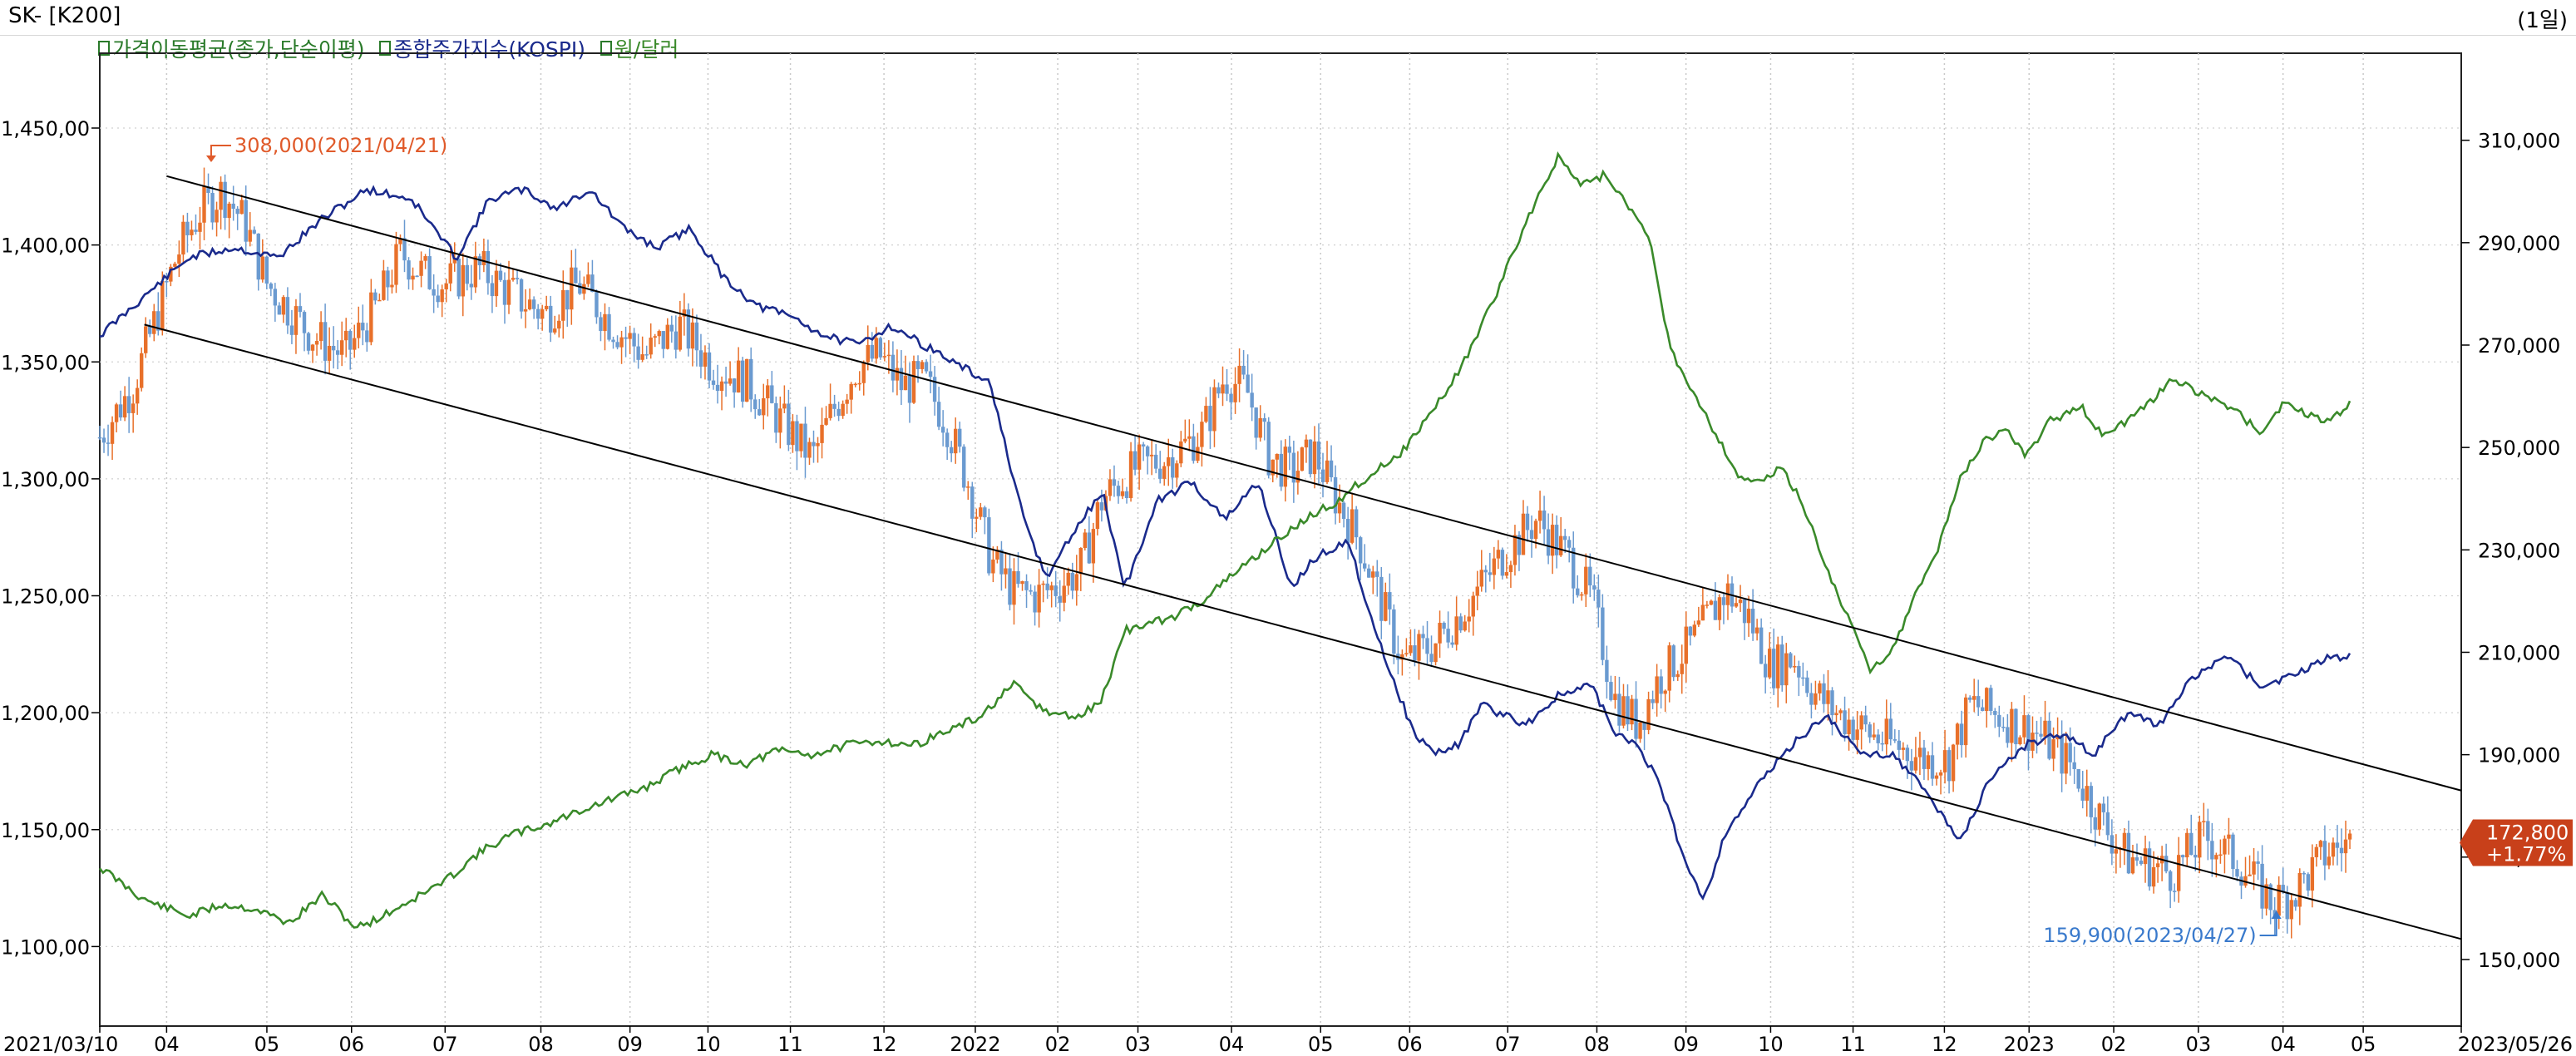 Image resolution: width=2576 pixels, height=1056 pixels. Describe the element at coordinates (1686, 1044) in the screenshot. I see `x-tick-label: 09` at that location.